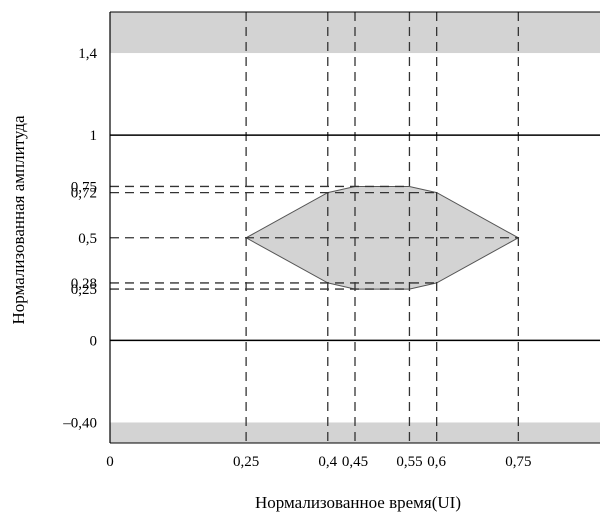 Image resolution: width=600 pixels, height=517 pixels. Describe the element at coordinates (84, 194) in the screenshot. I see `y-tick-label: 0,72` at that location.